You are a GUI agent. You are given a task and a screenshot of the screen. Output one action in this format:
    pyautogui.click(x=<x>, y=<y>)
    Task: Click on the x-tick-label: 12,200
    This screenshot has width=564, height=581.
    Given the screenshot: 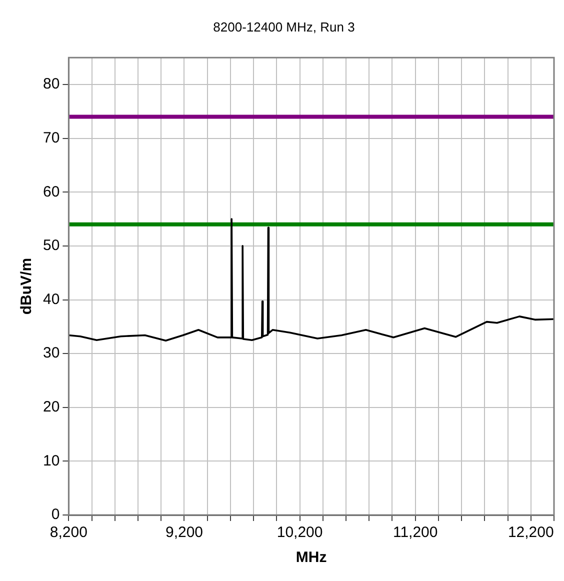 What is the action you would take?
    pyautogui.click(x=531, y=533)
    